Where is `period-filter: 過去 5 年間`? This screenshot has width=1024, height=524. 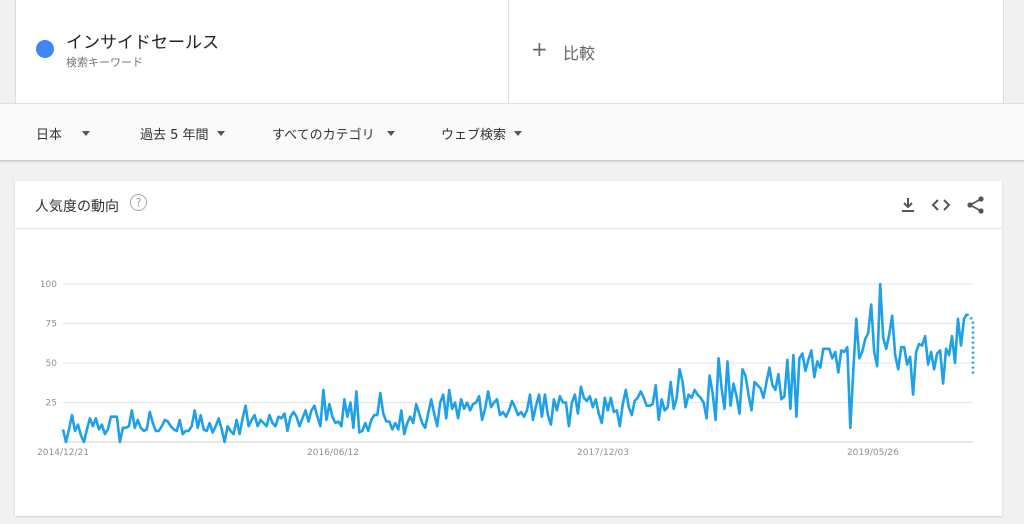
period-filter: 過去 5 年間 is located at coordinates (182, 133).